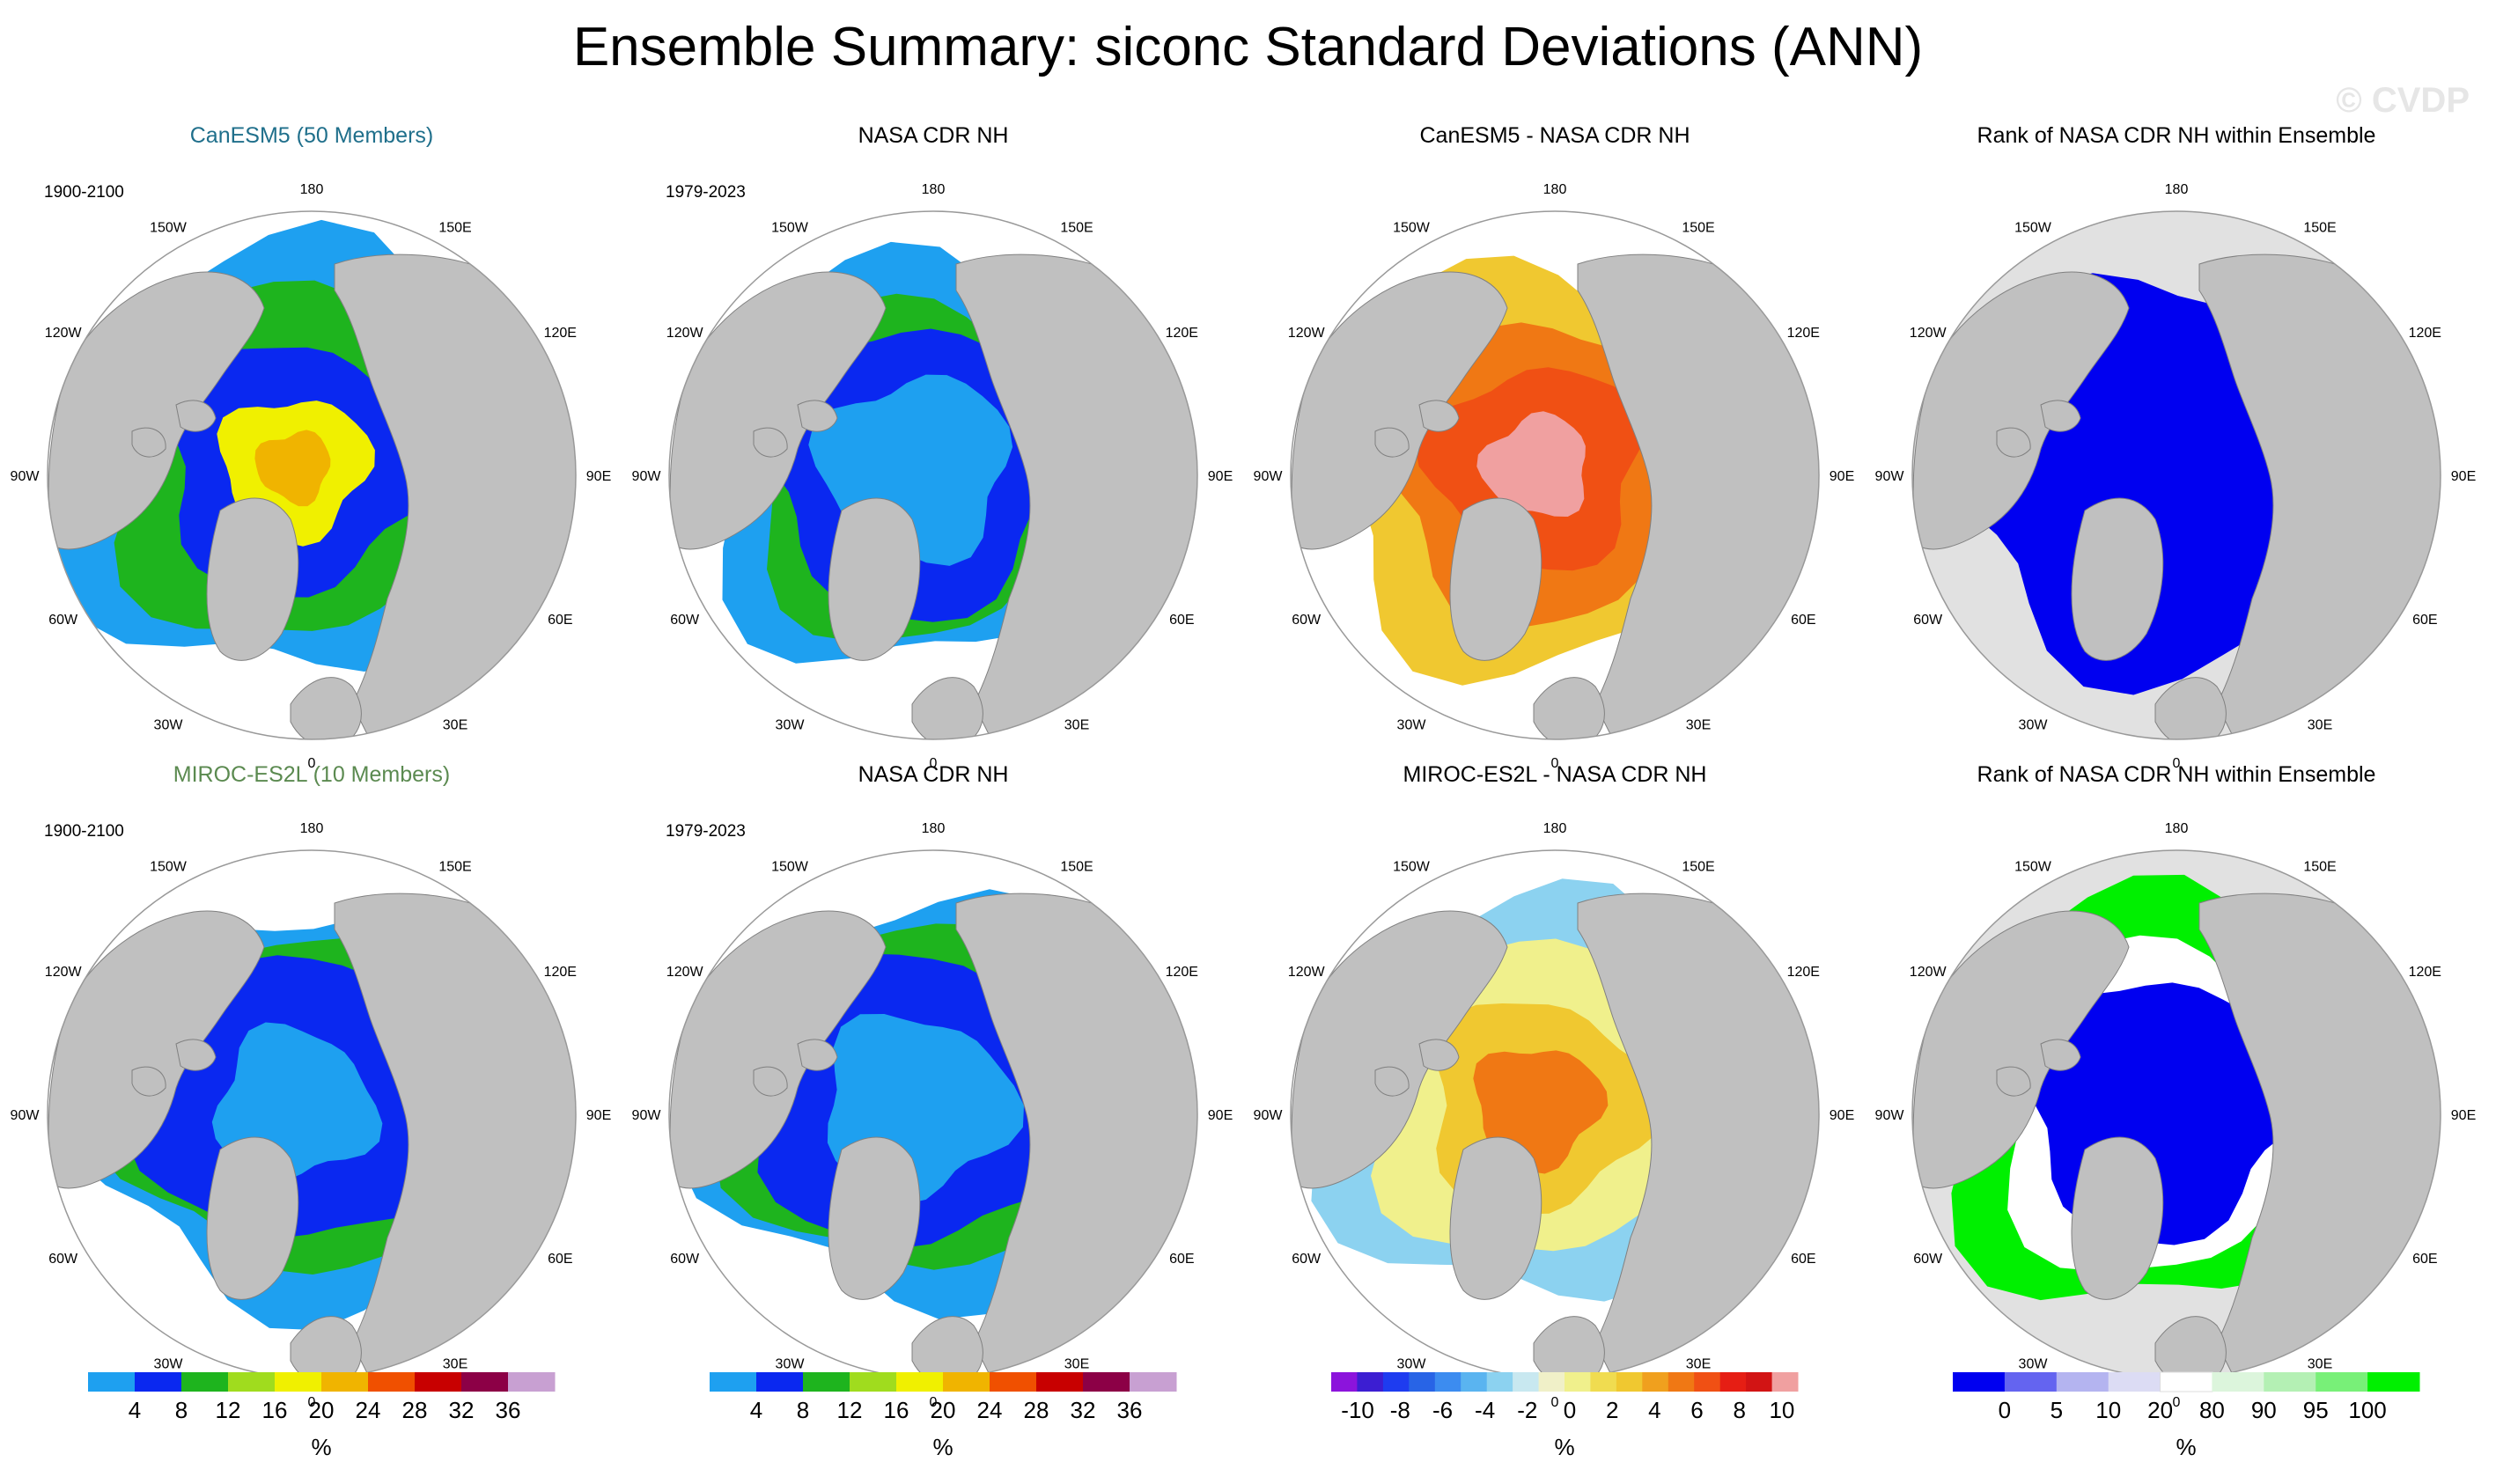  Describe the element at coordinates (2320, 724) in the screenshot. I see `longitude-label: 30E` at that location.